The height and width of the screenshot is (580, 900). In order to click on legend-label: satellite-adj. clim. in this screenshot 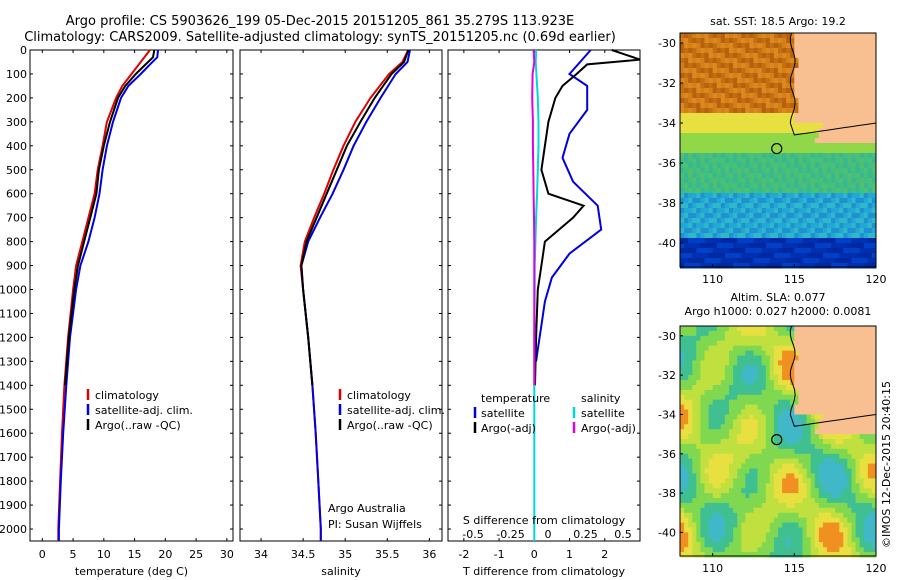, I will do `click(144, 410)`.